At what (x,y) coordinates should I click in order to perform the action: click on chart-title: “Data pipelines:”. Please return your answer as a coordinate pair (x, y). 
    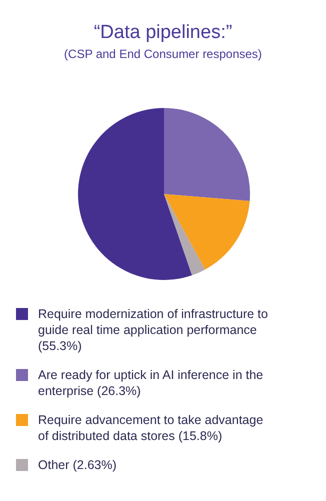
    Looking at the image, I should click on (163, 33).